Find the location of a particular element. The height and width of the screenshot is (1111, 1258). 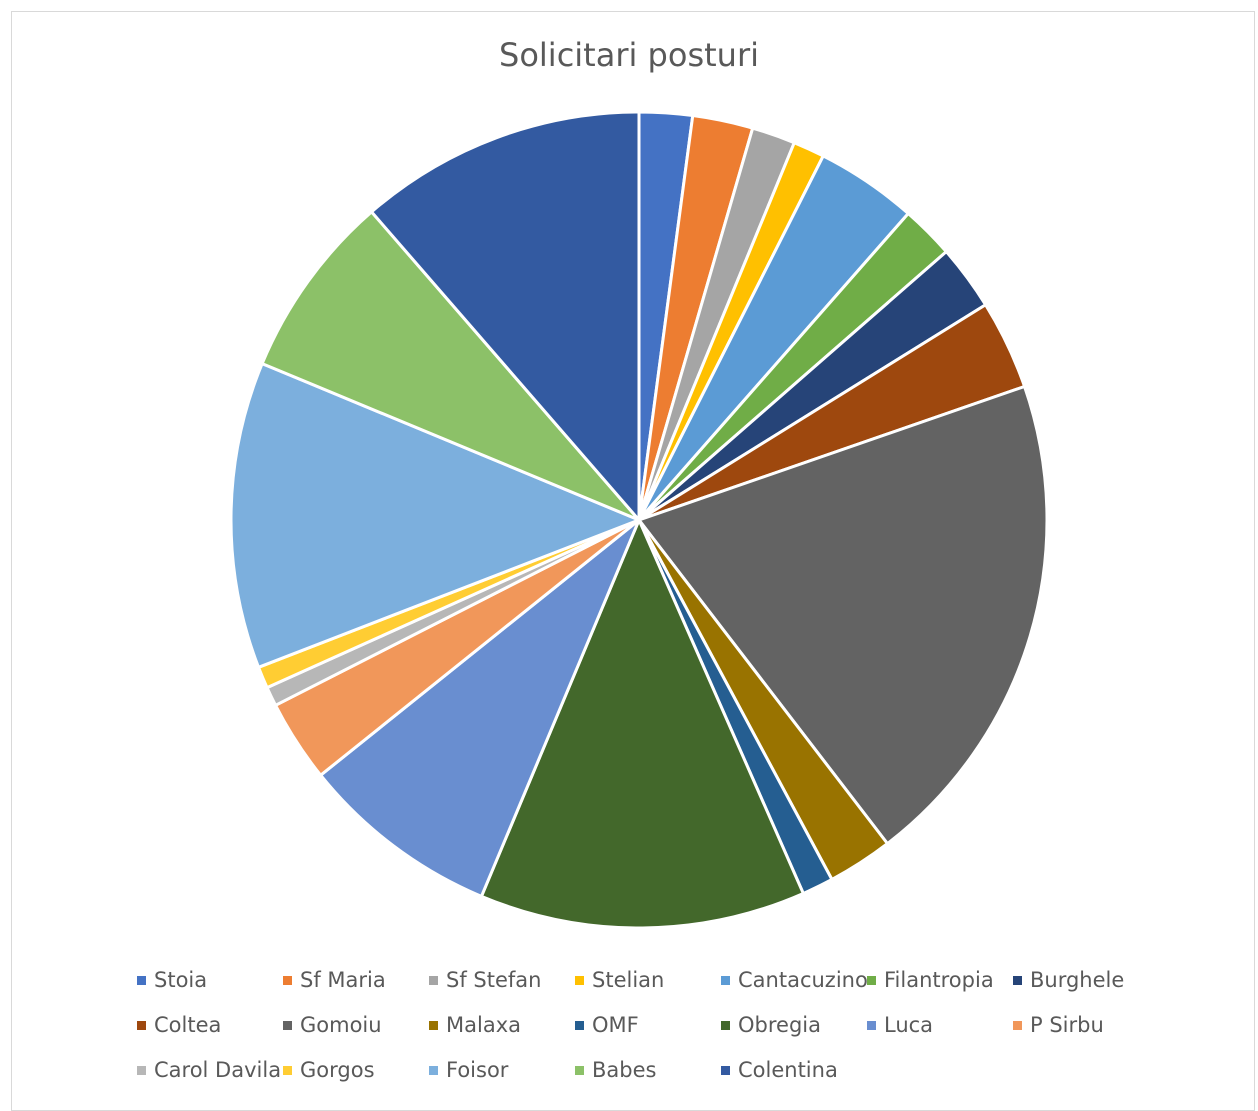

legend-item-carol-davila: Carol Davila is located at coordinates (209, 1070).